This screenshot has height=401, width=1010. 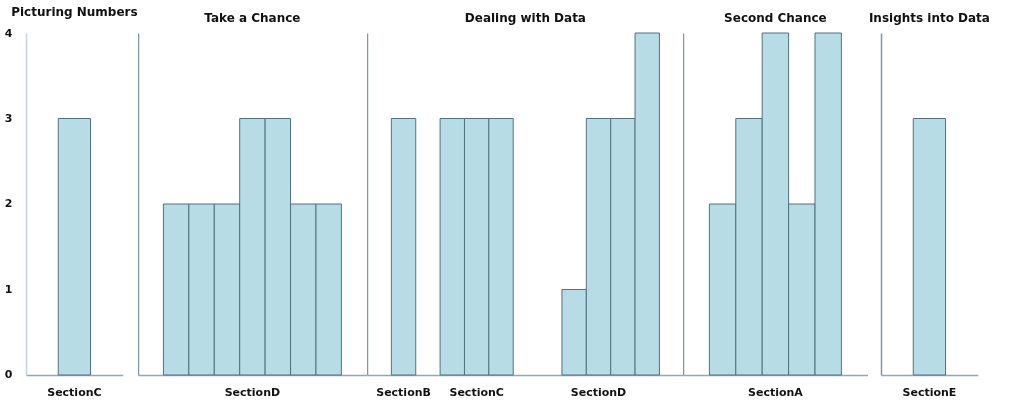 I want to click on y-tick-label: 2, so click(x=8, y=204).